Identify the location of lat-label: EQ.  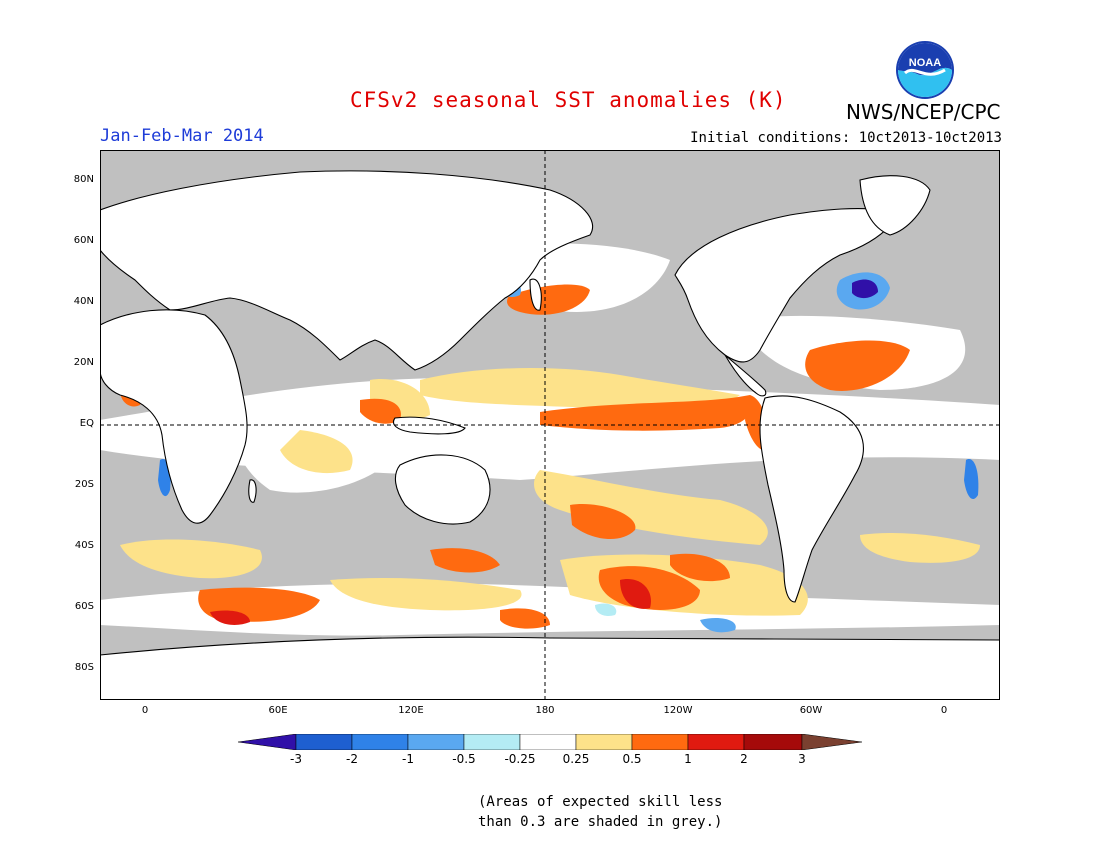
(86, 423).